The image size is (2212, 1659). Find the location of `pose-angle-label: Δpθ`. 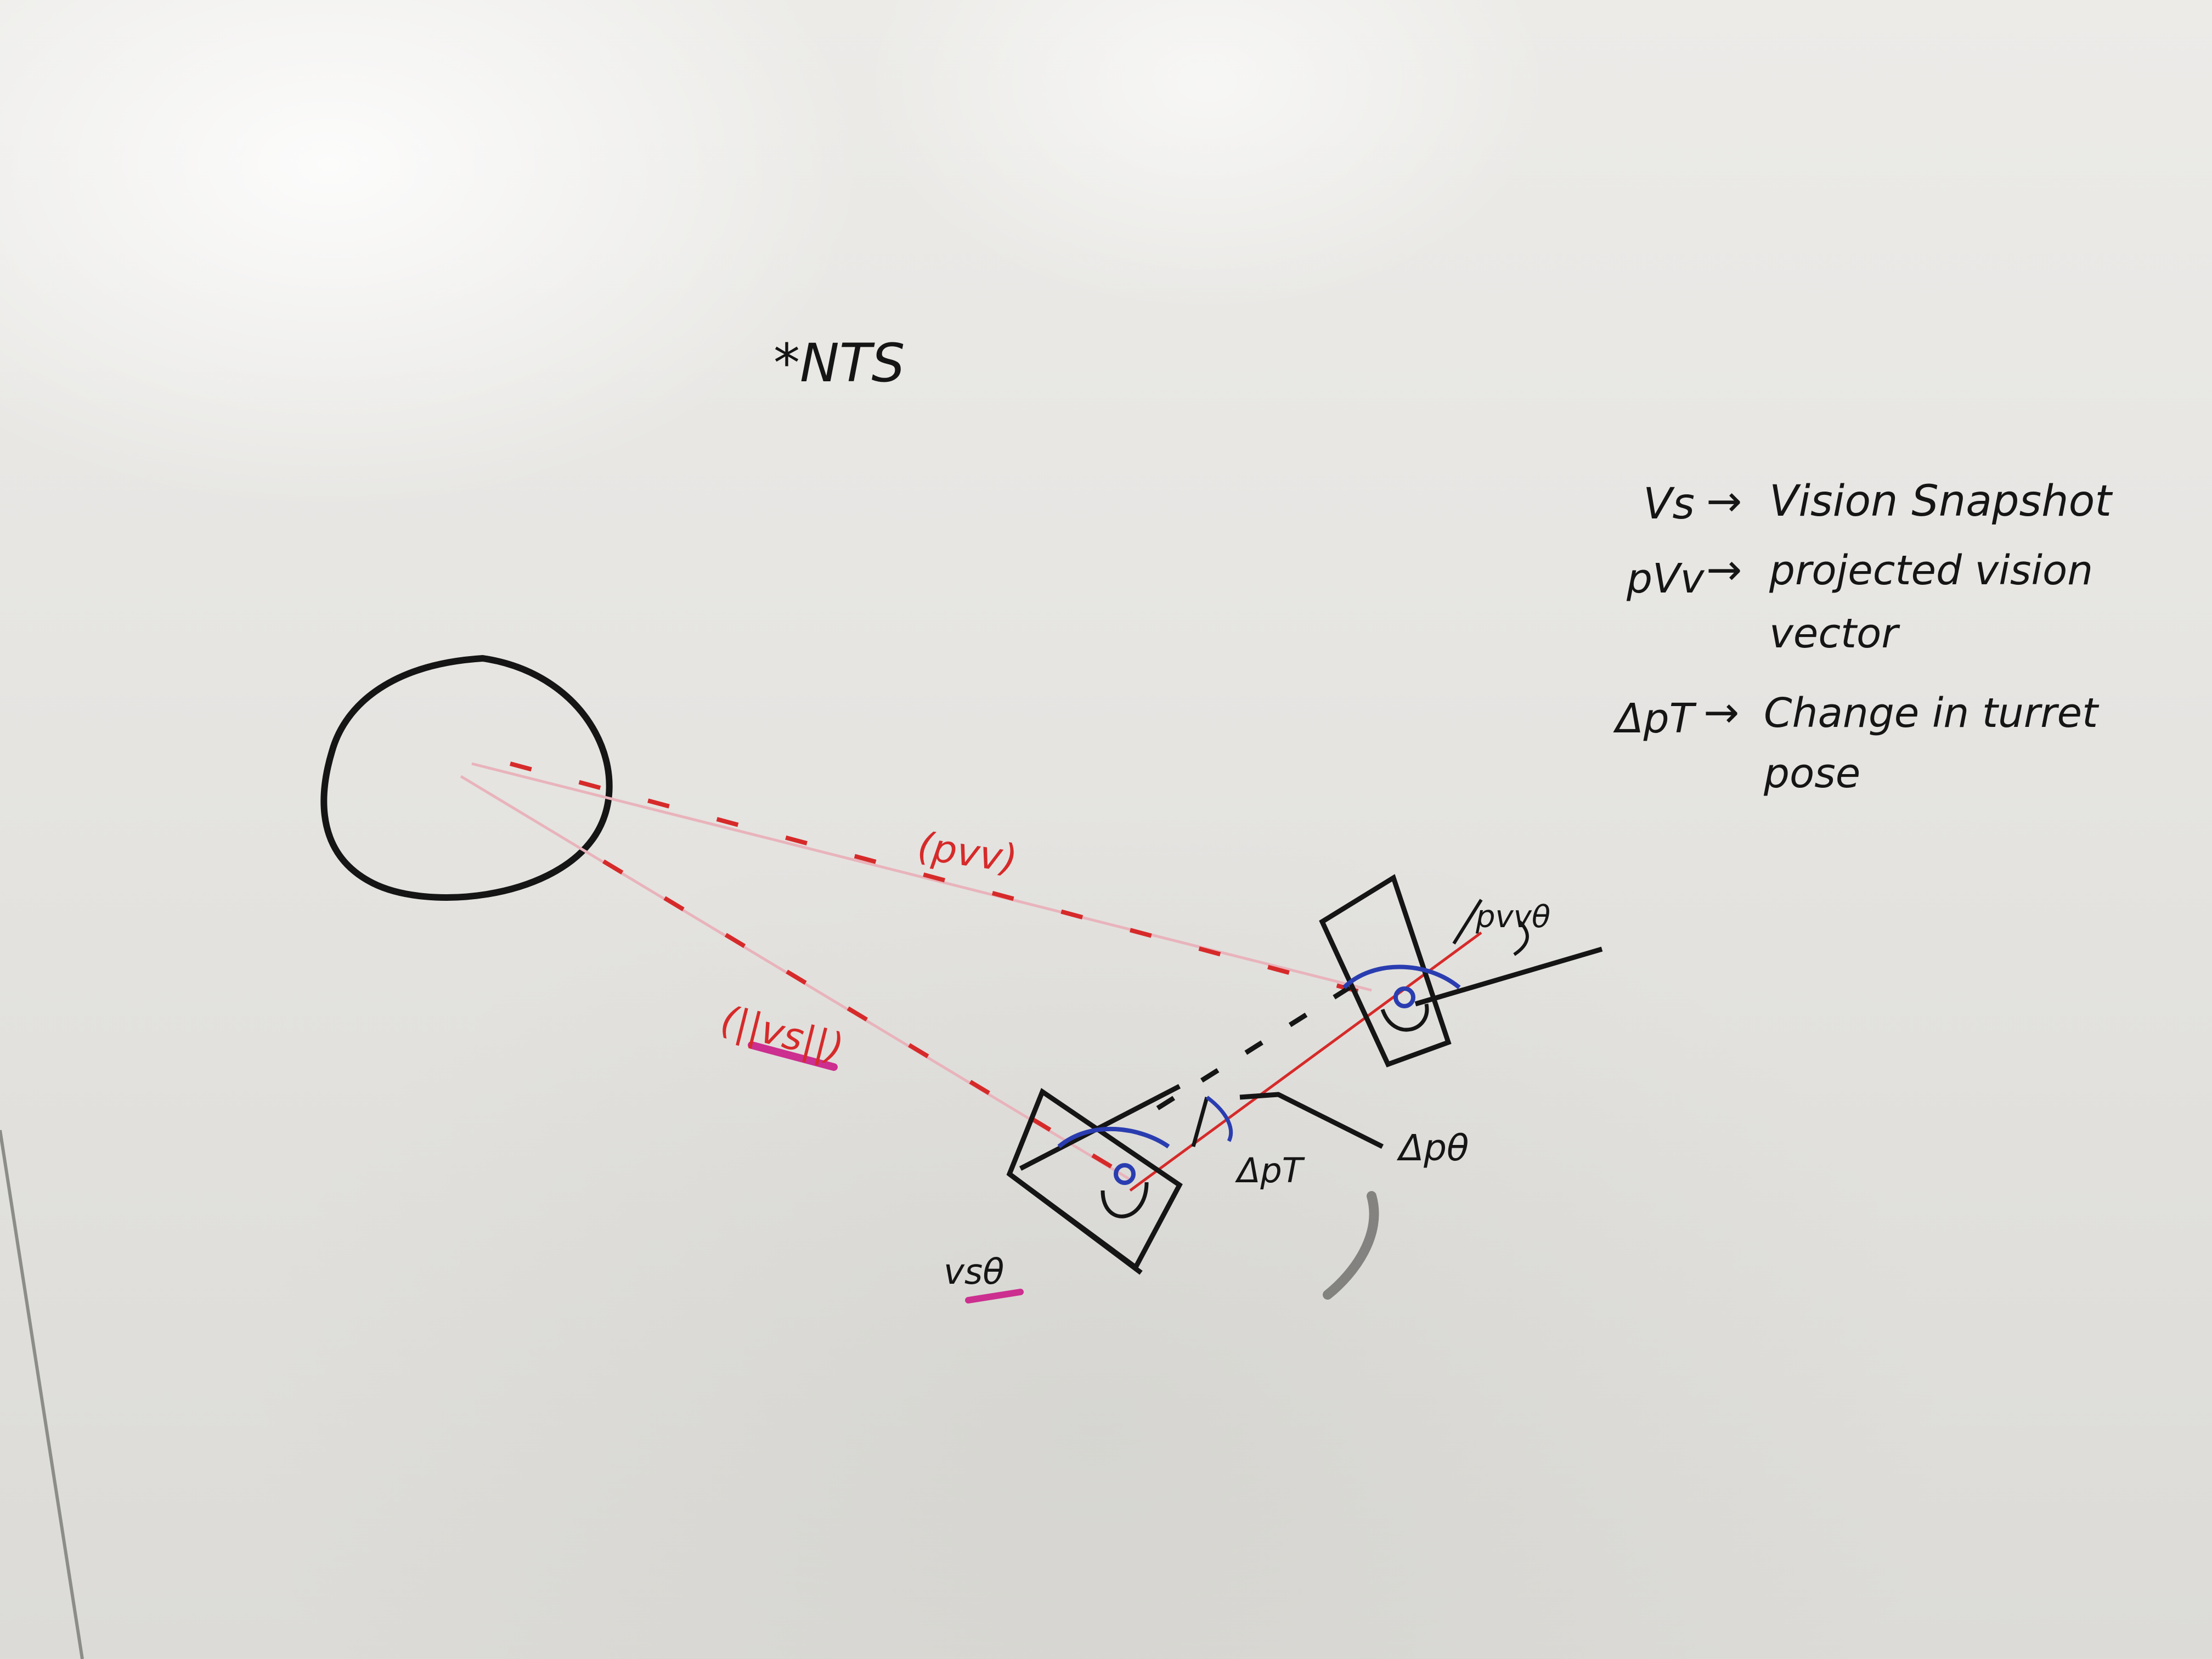

pose-angle-label: Δpθ is located at coordinates (1432, 1148).